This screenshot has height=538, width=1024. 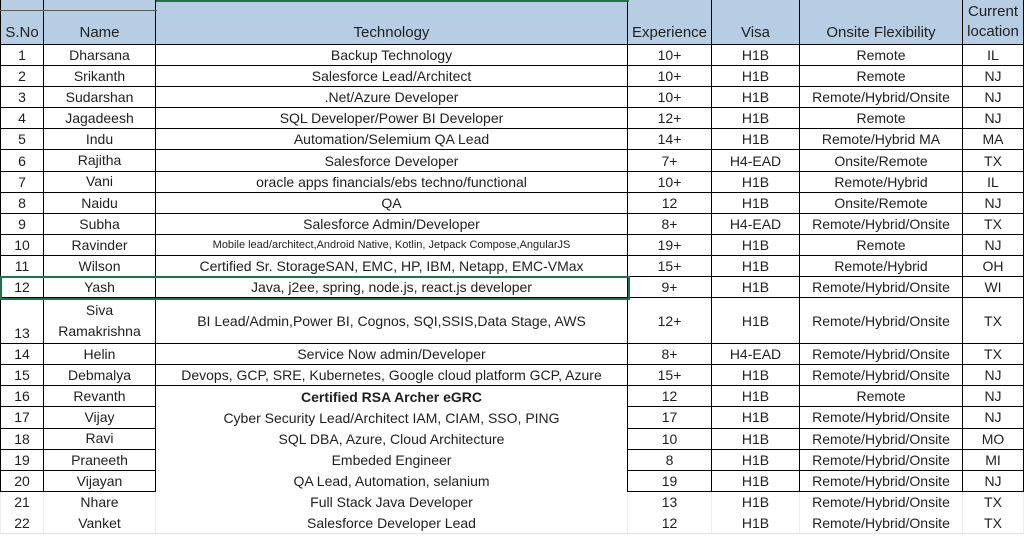 I want to click on cell-experience: 9+, so click(x=670, y=288).